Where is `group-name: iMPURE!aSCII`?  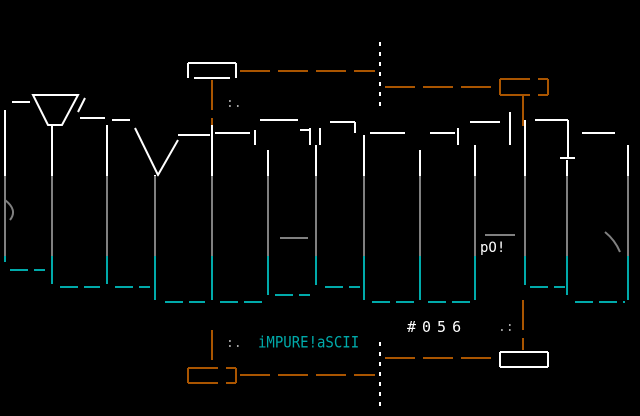 group-name: iMPURE!aSCII is located at coordinates (309, 343).